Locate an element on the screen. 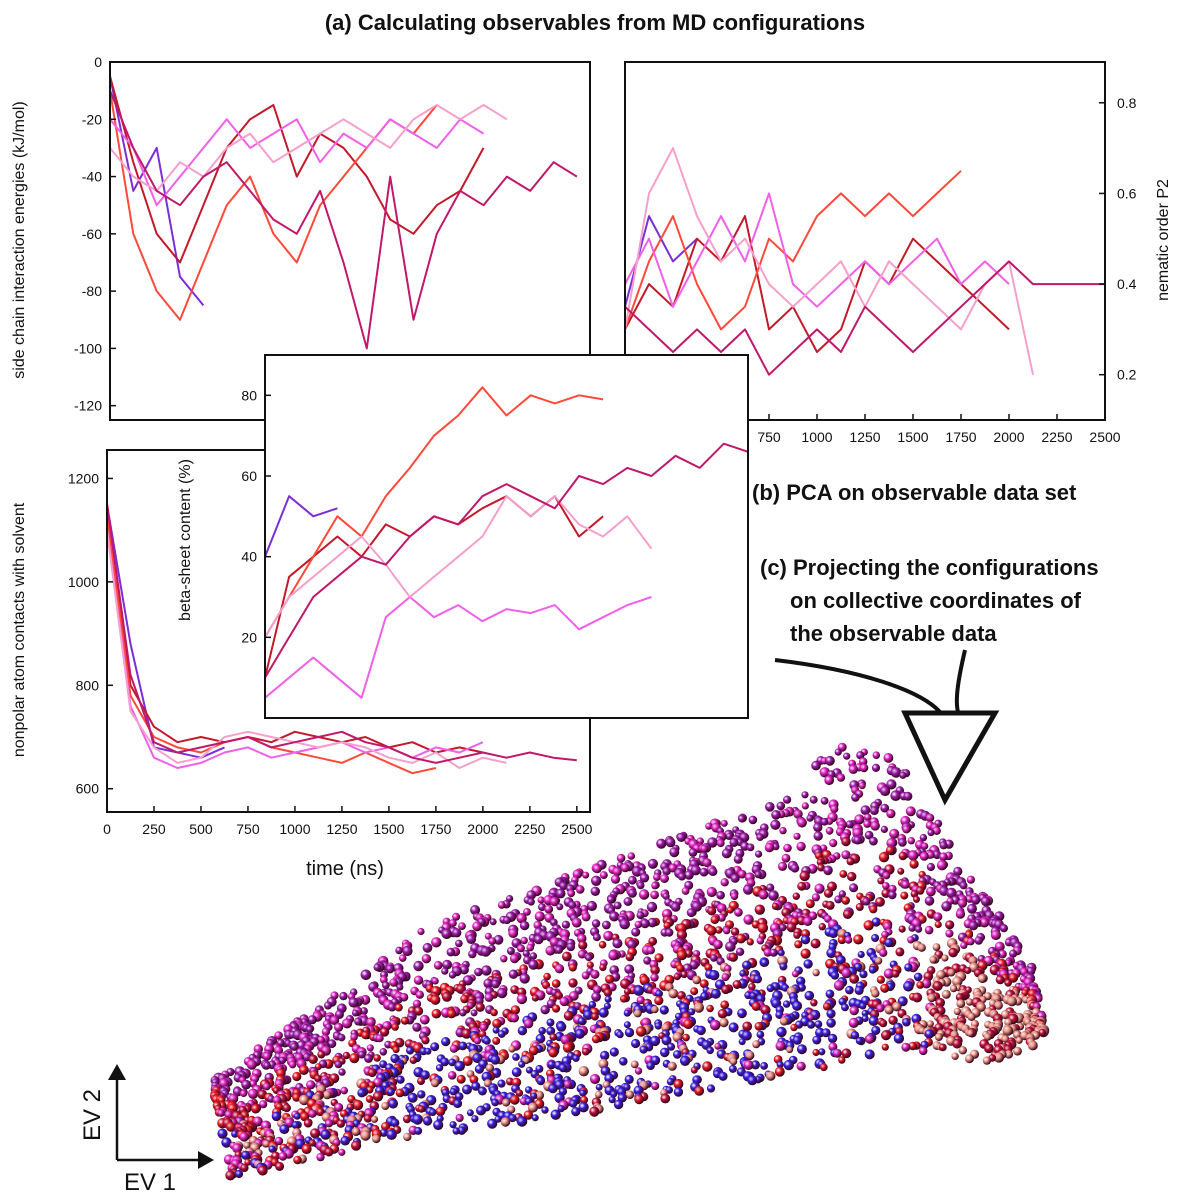 The width and height of the screenshot is (1179, 1200). plot-frame is located at coordinates (506, 536).